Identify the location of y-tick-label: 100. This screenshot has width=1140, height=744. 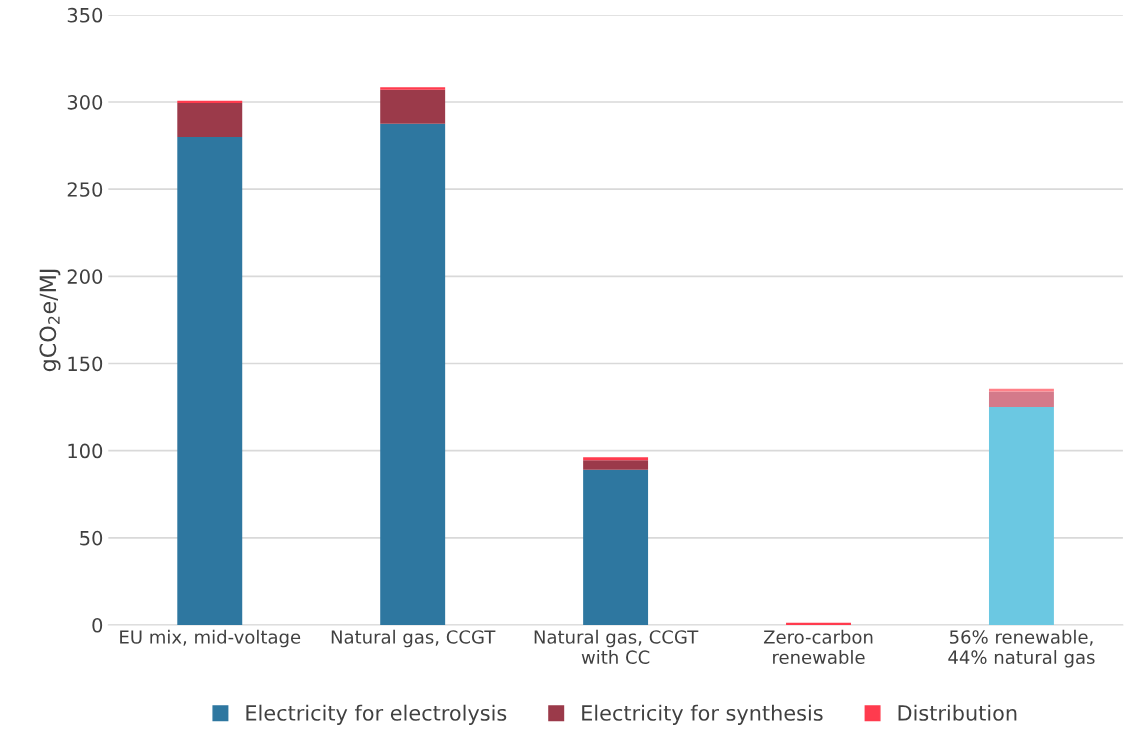
(85, 451).